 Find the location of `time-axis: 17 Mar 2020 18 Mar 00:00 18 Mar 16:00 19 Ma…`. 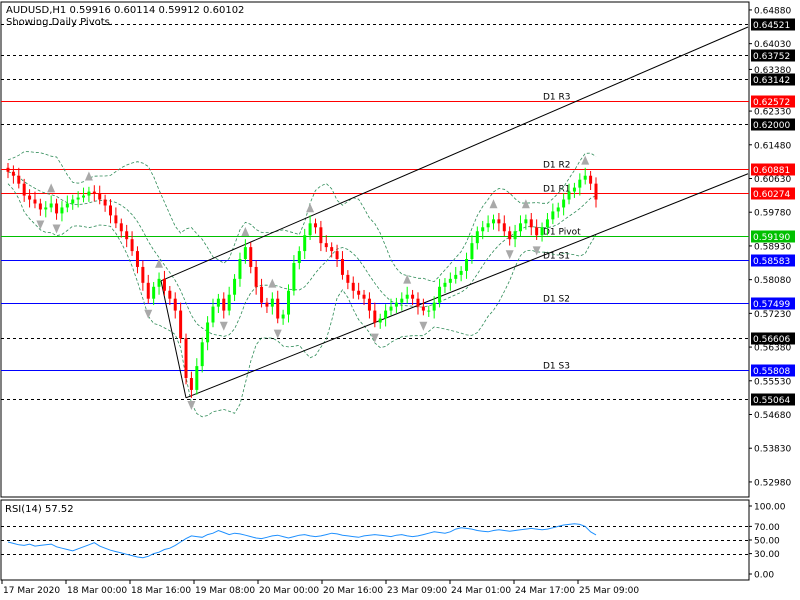

time-axis: 17 Mar 2020 18 Mar 00:00 18 Mar 16:00 19 Ma… is located at coordinates (320, 588).